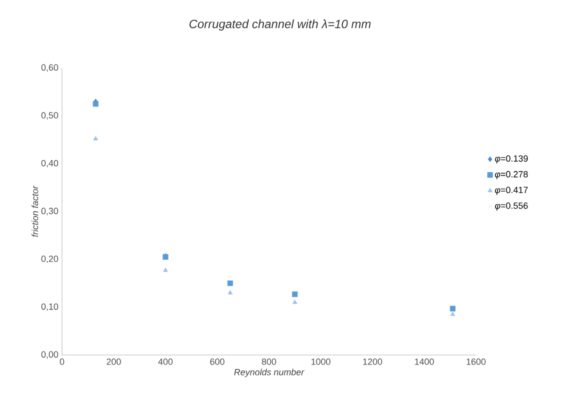  I want to click on x-tick-label: 1200, so click(372, 361).